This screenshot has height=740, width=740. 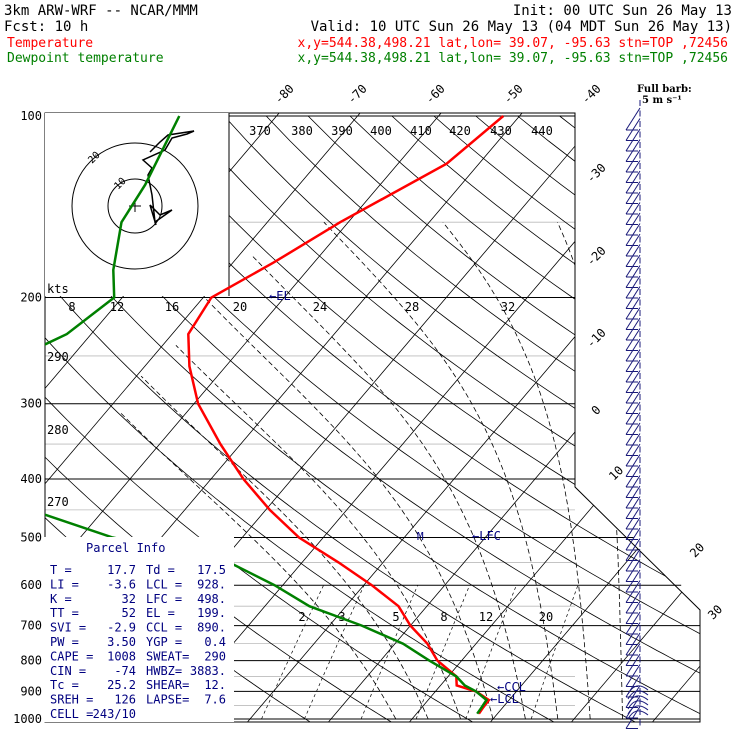 I want to click on theta-label: 390, so click(x=342, y=131).